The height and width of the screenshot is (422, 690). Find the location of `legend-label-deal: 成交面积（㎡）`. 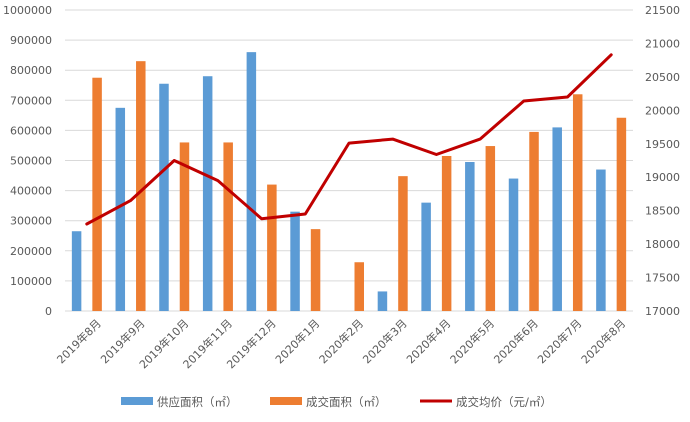

legend-label-deal: 成交面积（㎡） is located at coordinates (346, 402).